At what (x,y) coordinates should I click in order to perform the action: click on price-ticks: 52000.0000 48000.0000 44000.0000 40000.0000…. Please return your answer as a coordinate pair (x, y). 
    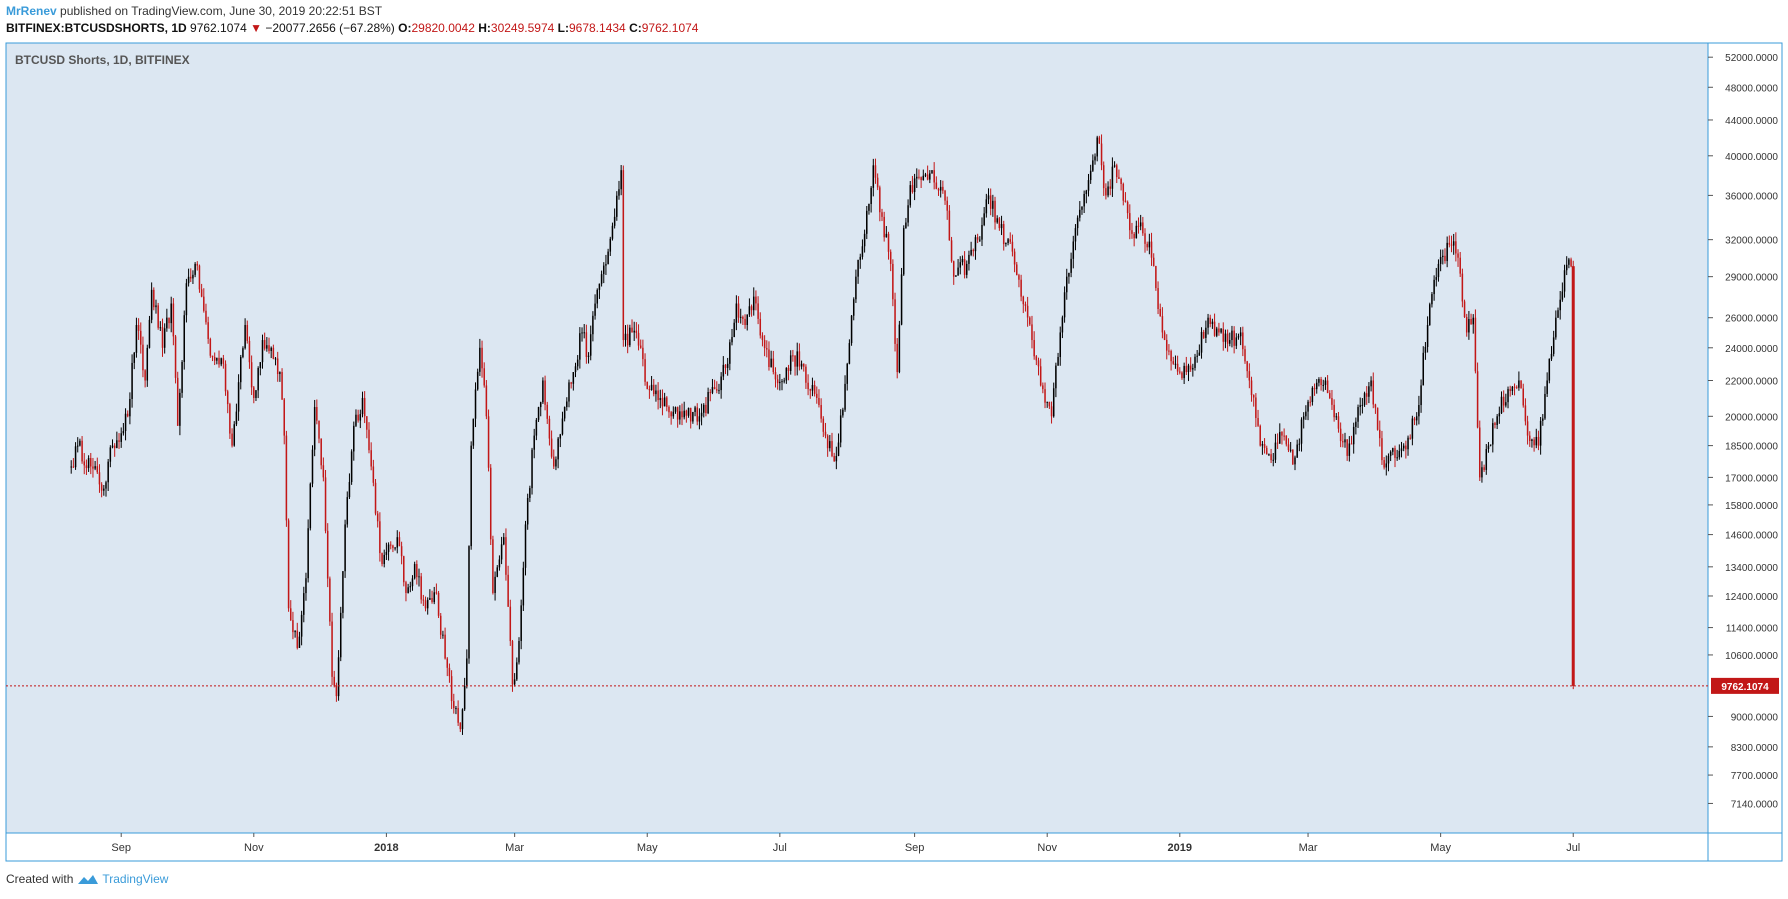
    Looking at the image, I should click on (1743, 431).